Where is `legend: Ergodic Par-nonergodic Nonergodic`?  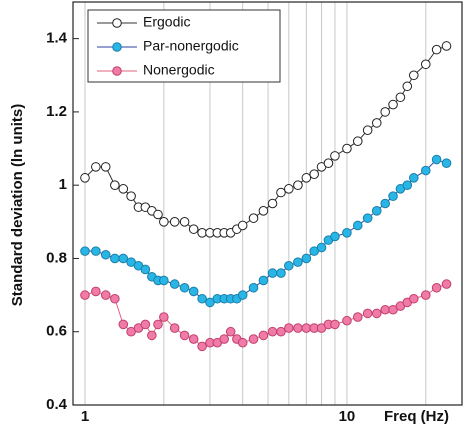 legend: Ergodic Par-nonergodic Nonergodic is located at coordinates (184, 46).